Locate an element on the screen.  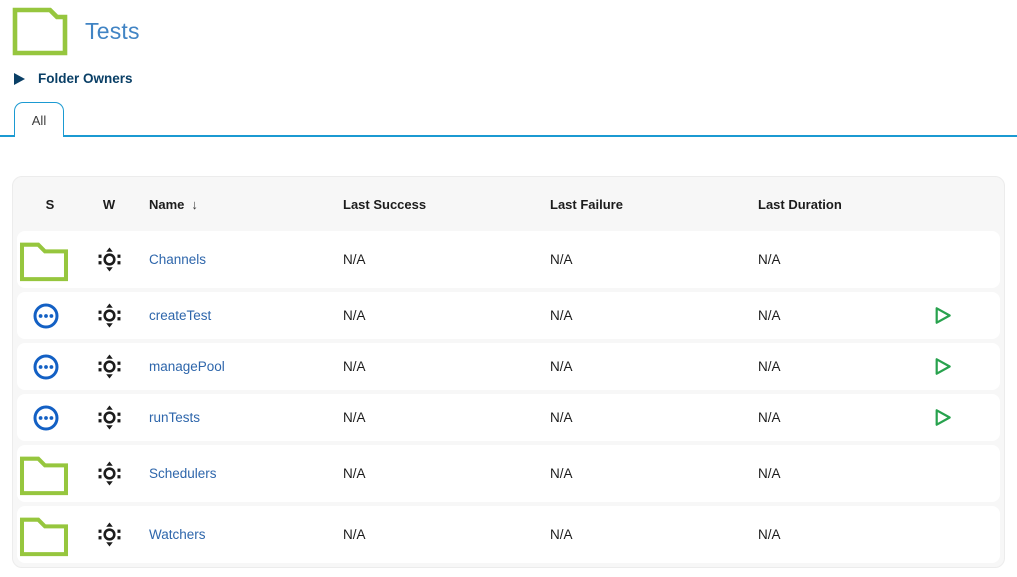
table-row-channels: Channels N/A N/A N/A is located at coordinates (508, 259).